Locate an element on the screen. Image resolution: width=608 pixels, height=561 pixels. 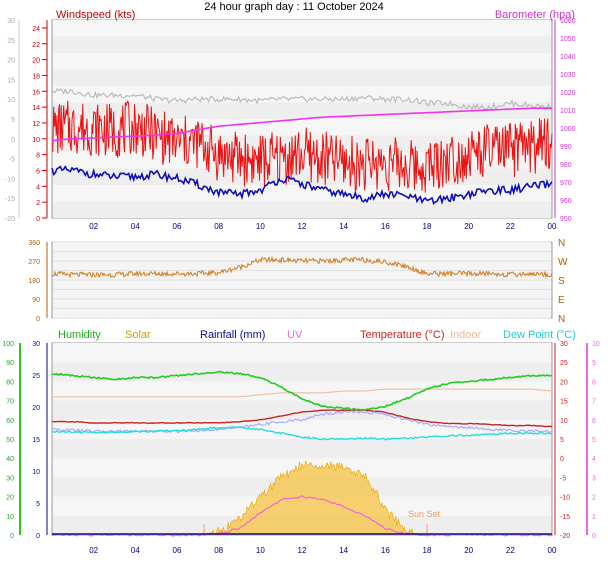
wind-outer-axis: 30 25 20 15 10 5 0 -5 -10 -15 -20 is located at coordinates (12, 120).